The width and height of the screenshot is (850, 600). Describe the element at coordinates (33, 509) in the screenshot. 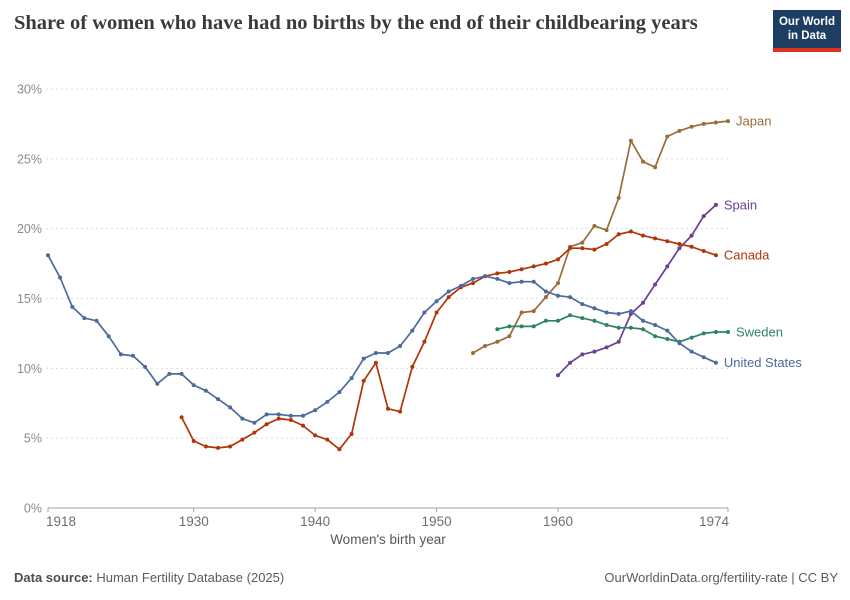

I see `y-tick-label-0: 0%` at that location.